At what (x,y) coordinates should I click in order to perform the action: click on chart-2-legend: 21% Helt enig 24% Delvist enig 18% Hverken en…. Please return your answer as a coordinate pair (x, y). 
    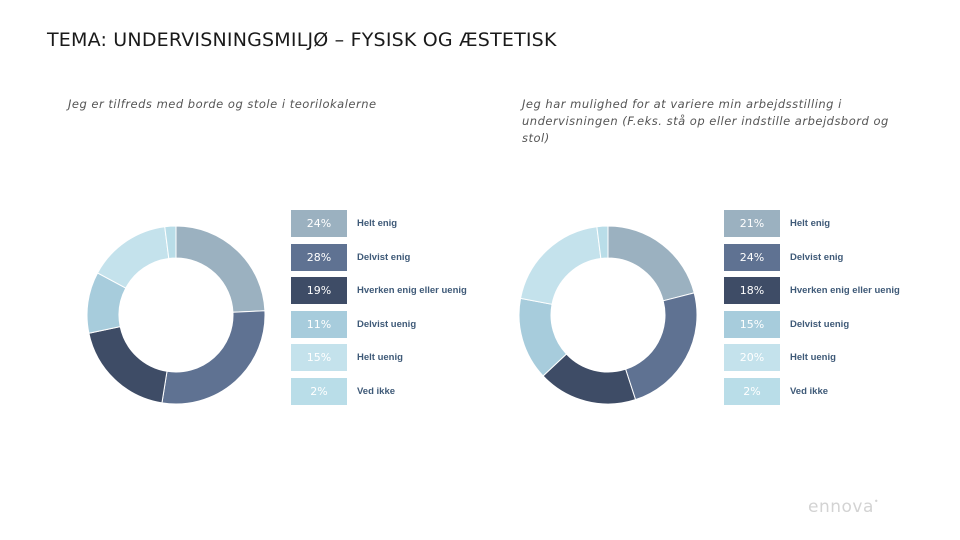
    Looking at the image, I should click on (829, 310).